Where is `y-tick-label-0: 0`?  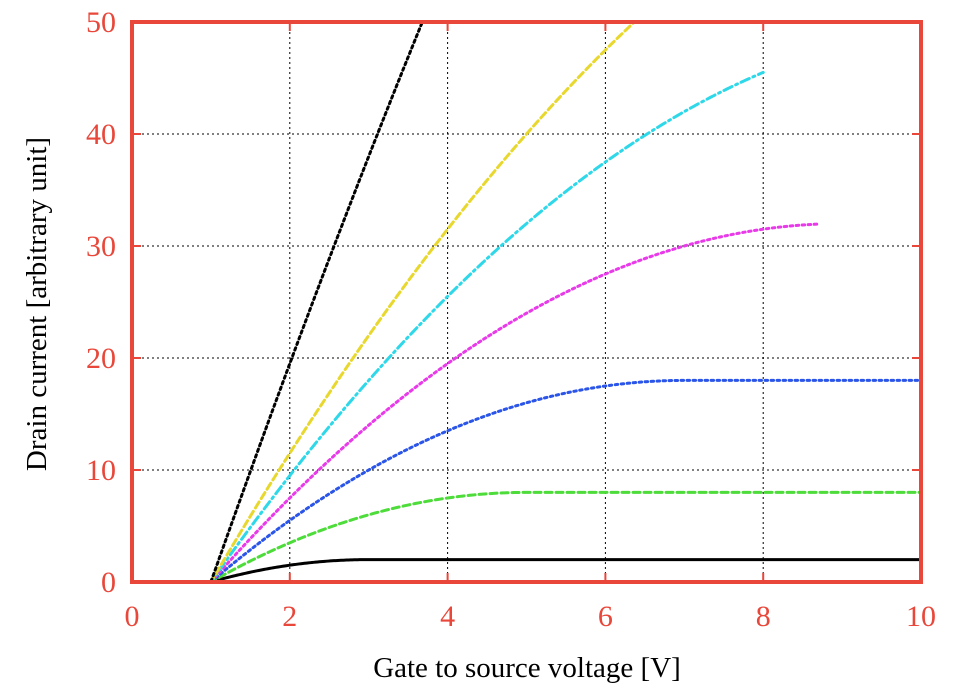
y-tick-label-0: 0 is located at coordinates (108, 582).